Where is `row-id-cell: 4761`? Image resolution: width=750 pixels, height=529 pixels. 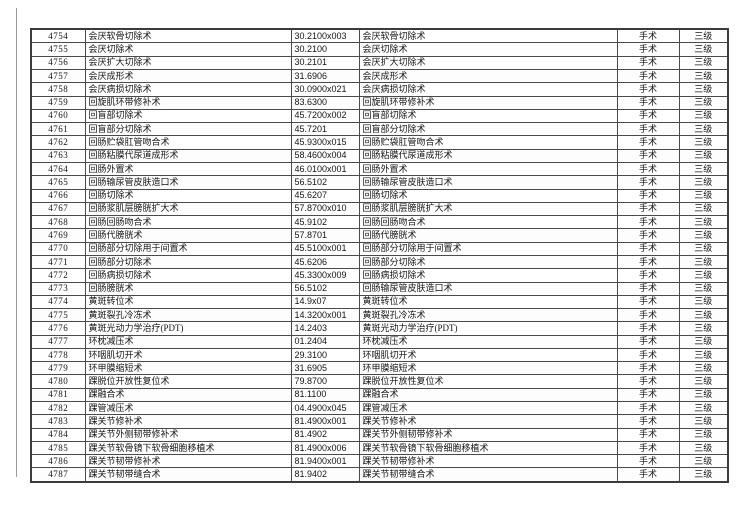 row-id-cell: 4761 is located at coordinates (58, 129).